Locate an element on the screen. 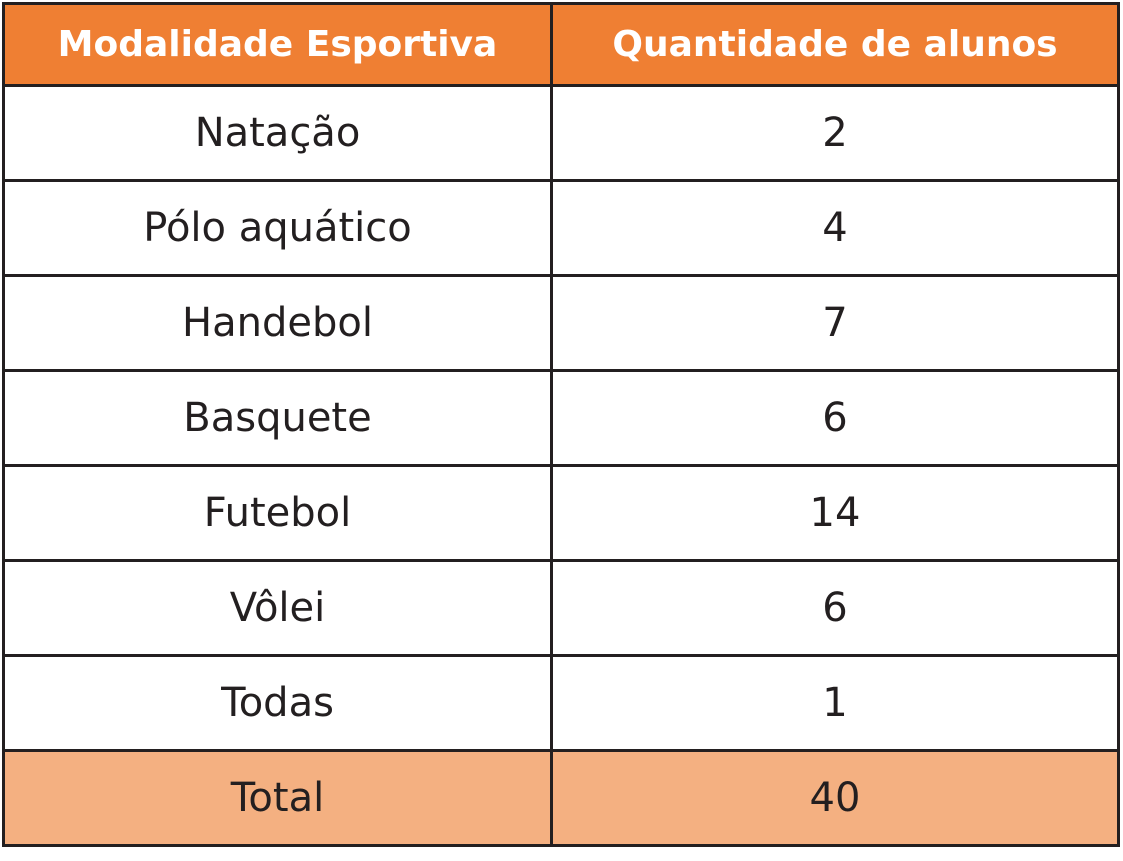  table-row: Basquete 6 is located at coordinates (561, 418).